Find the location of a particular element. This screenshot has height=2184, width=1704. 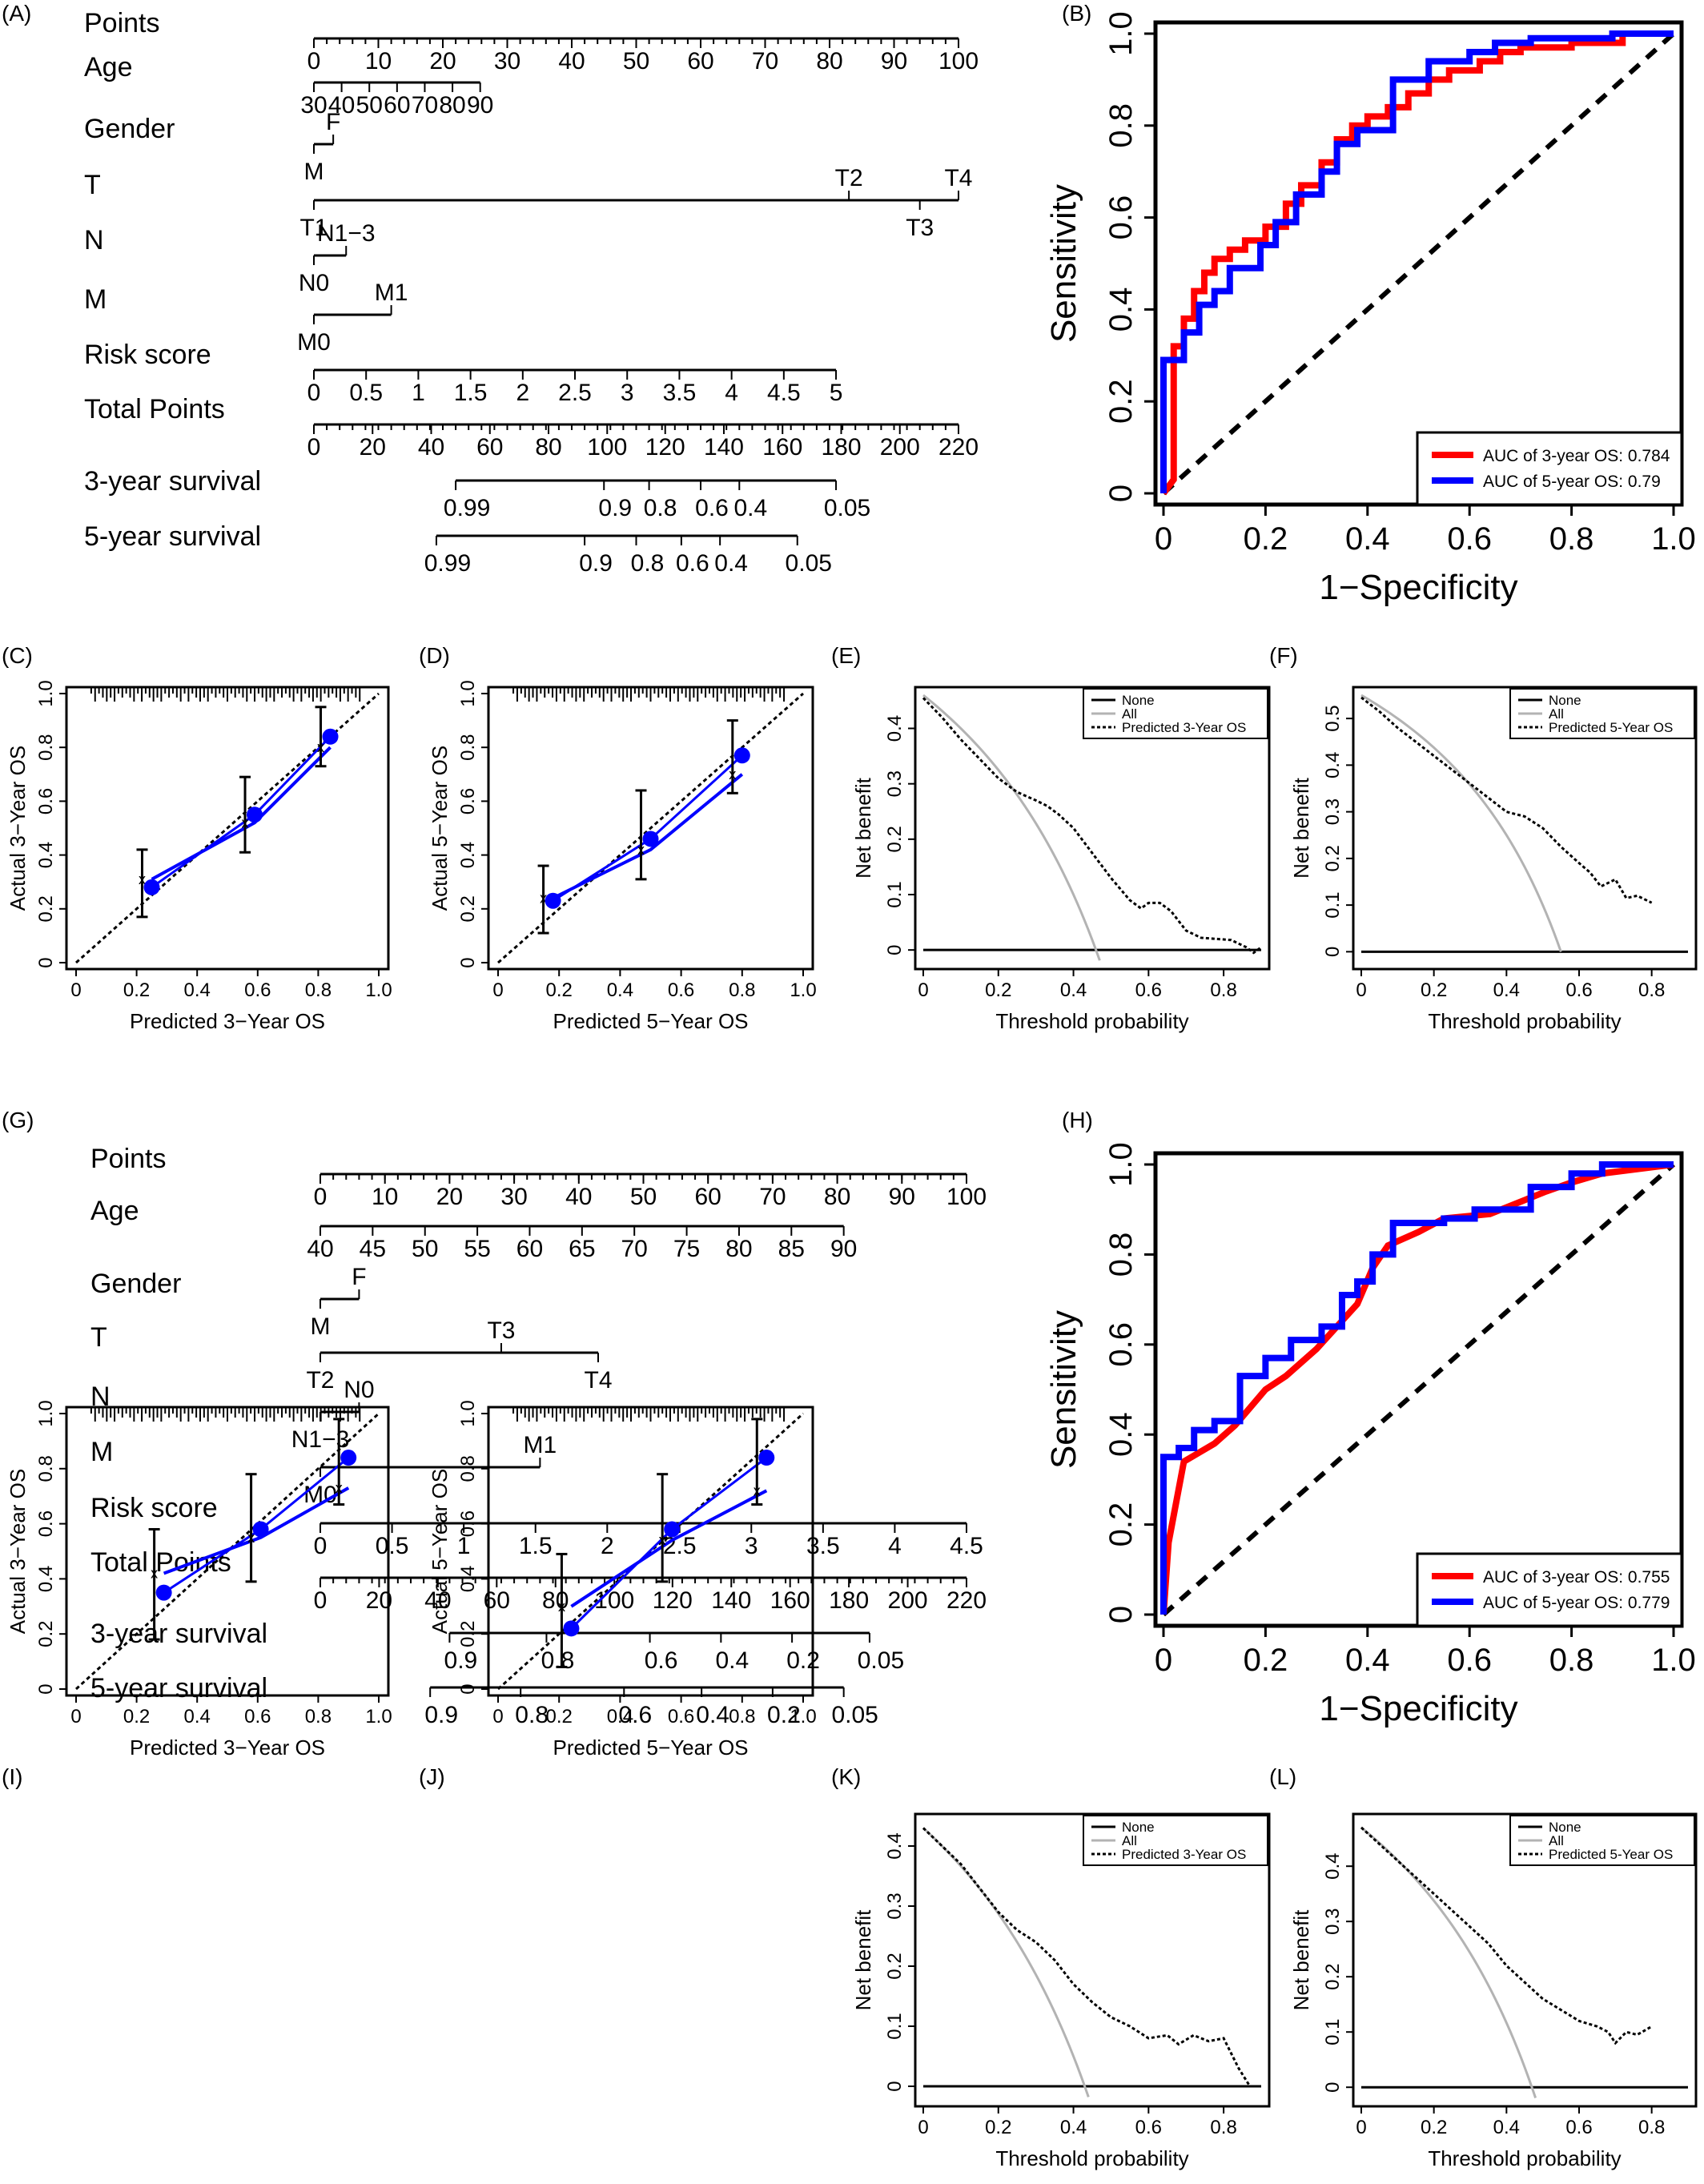

nomogram-row-label: T is located at coordinates (92, 185).